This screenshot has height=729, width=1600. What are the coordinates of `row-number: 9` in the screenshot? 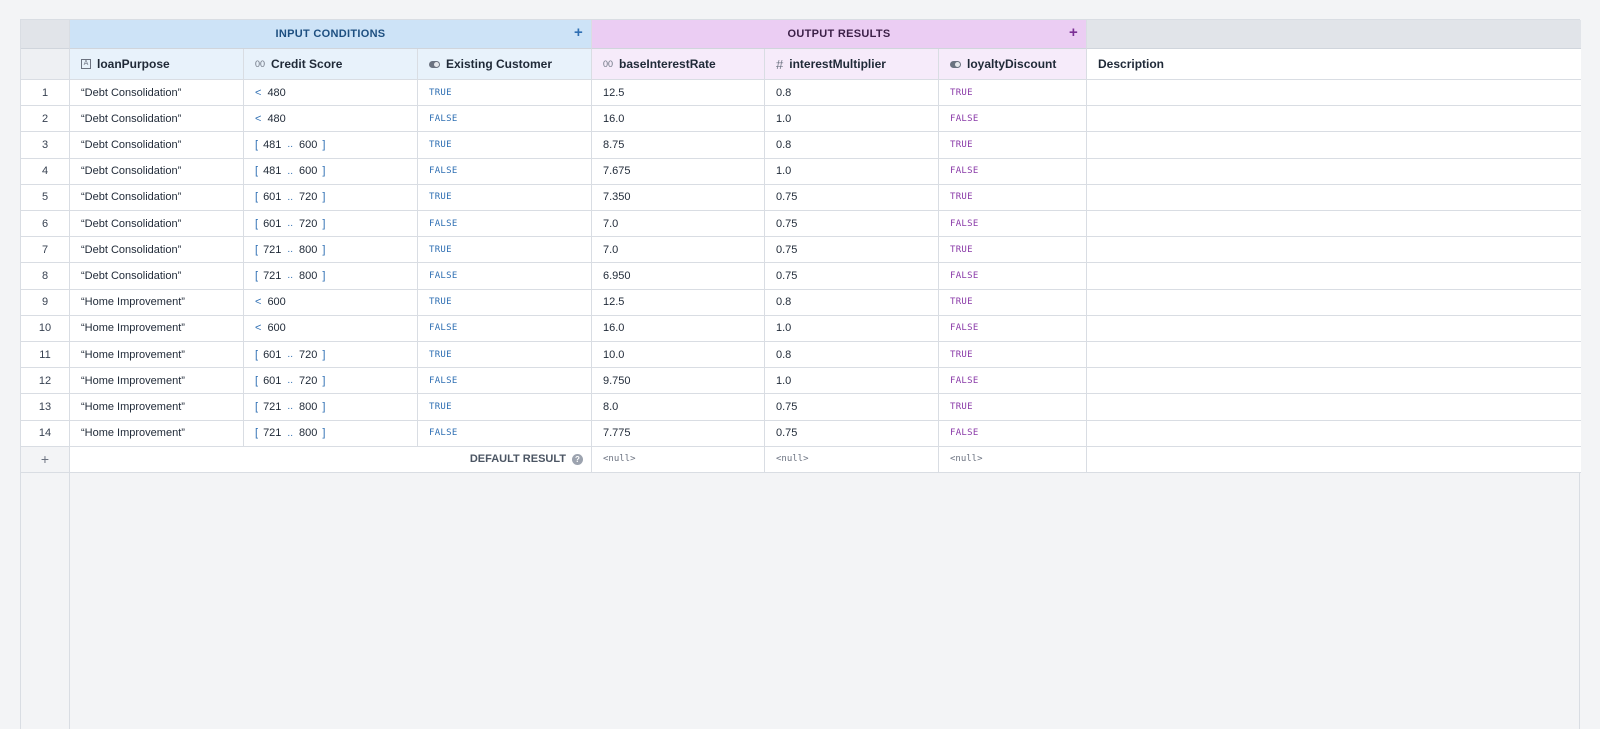 It's located at (45, 302).